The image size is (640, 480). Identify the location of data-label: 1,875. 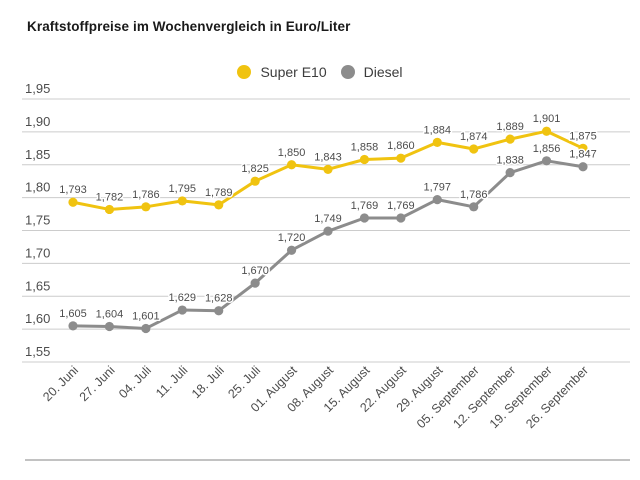
(583, 136).